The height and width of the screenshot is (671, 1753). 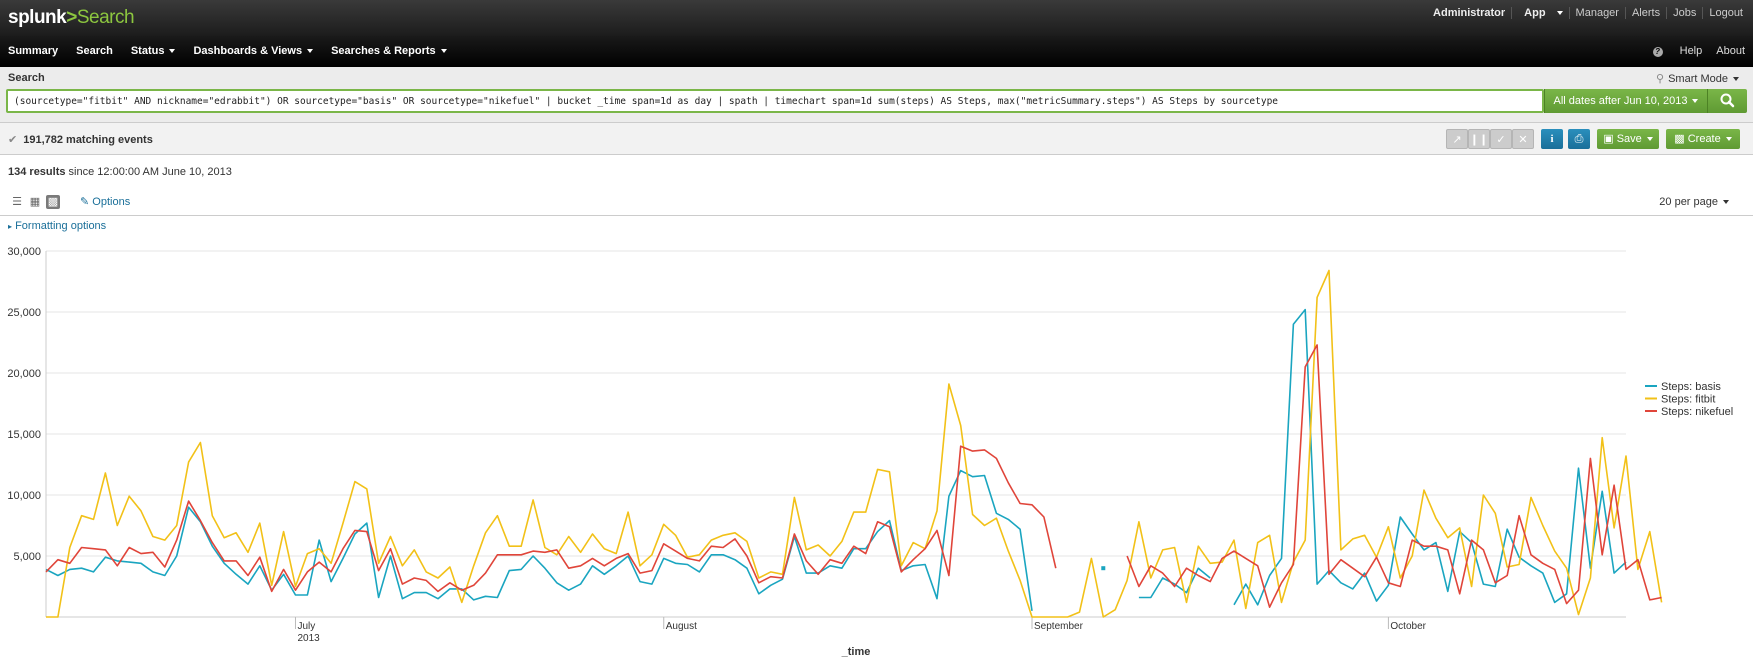 What do you see at coordinates (1408, 626) in the screenshot?
I see `x-tick-label: October` at bounding box center [1408, 626].